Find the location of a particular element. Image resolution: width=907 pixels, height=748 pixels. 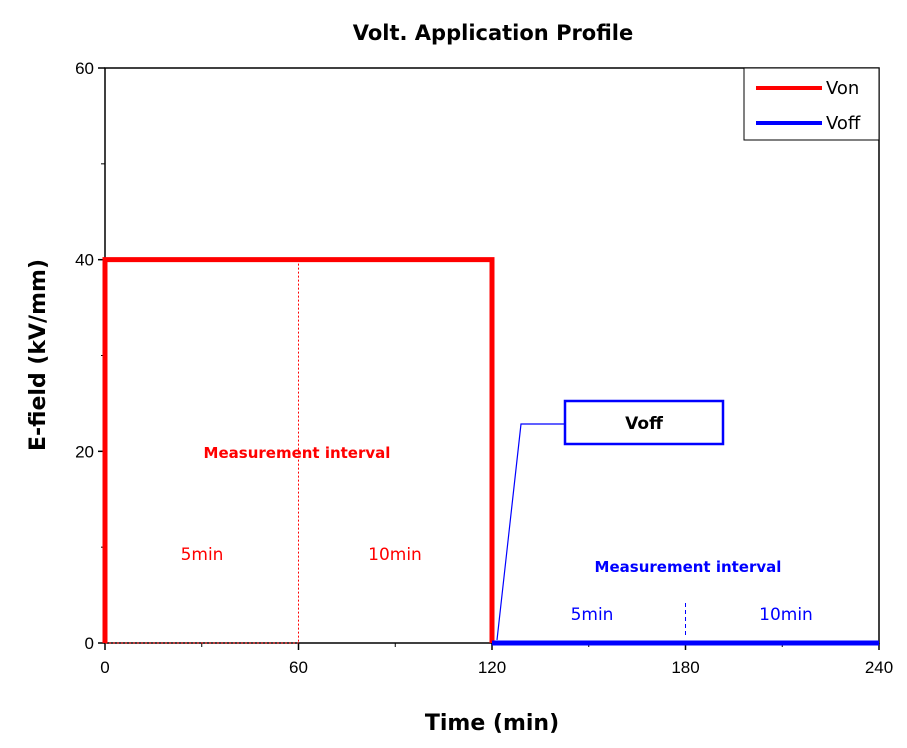

callout-box is located at coordinates (644, 422).